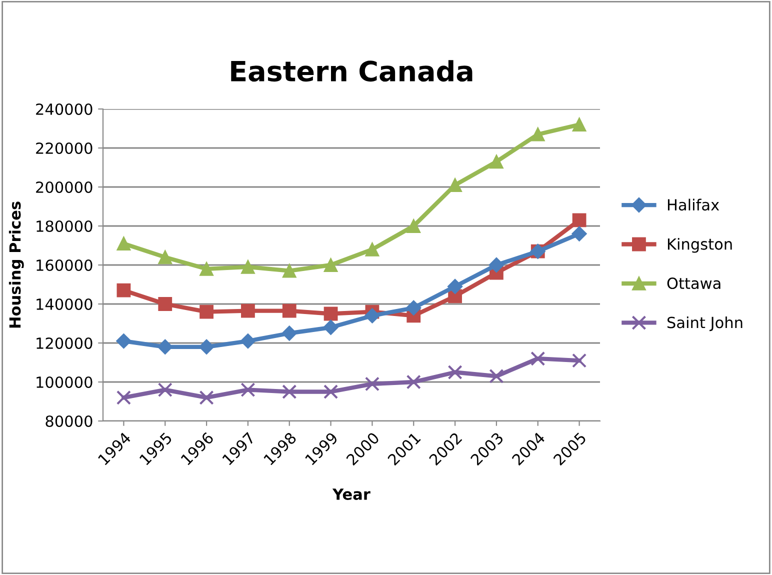 The width and height of the screenshot is (772, 575). I want to click on legend-label: Kingston, so click(700, 245).